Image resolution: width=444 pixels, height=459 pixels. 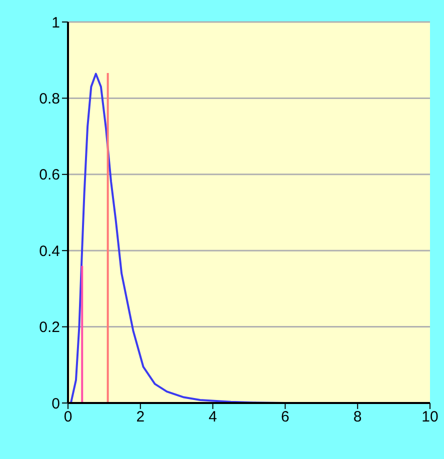 I want to click on y-tick-label: 1, so click(x=56, y=23).